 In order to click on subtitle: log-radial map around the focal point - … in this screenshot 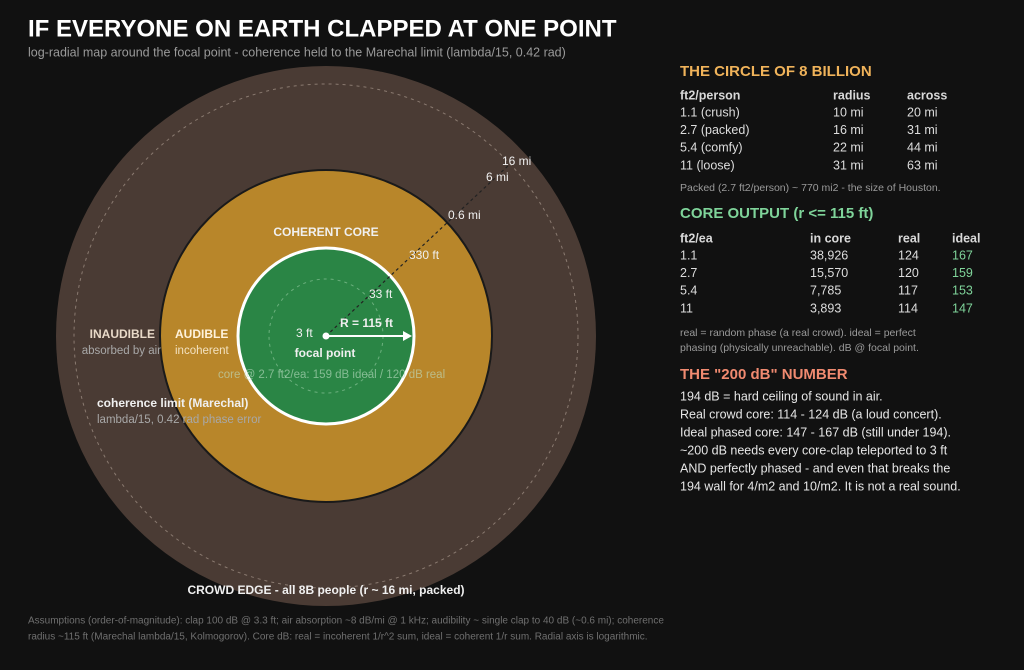, I will do `click(297, 52)`.